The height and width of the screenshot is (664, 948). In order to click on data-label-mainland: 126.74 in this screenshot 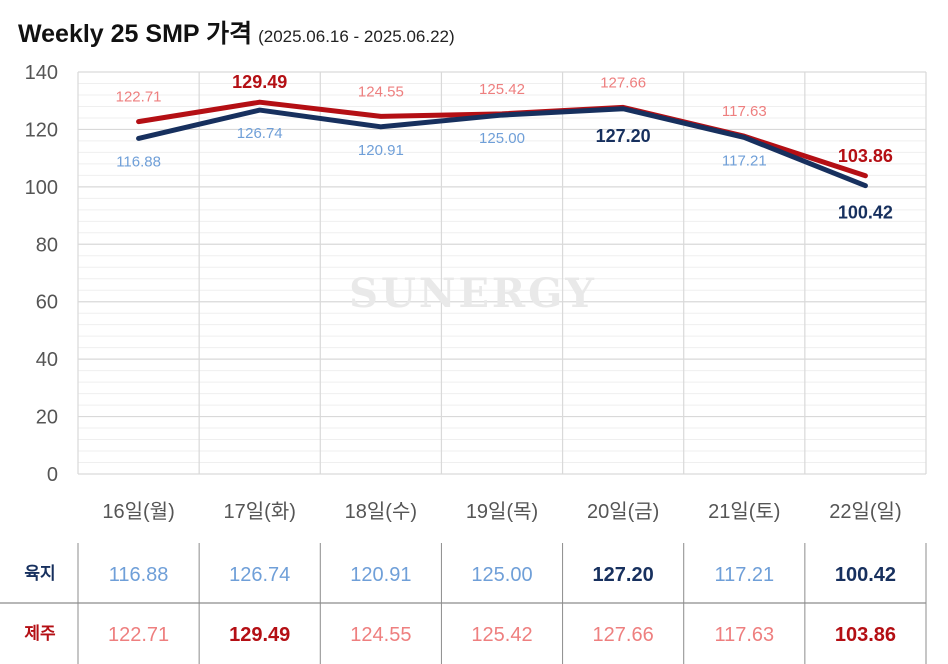, I will do `click(260, 133)`.